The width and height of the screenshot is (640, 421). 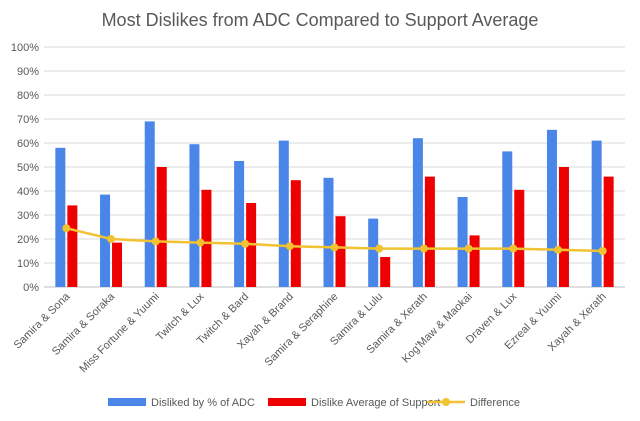 What do you see at coordinates (127, 402) in the screenshot?
I see `legend-swatch-adc` at bounding box center [127, 402].